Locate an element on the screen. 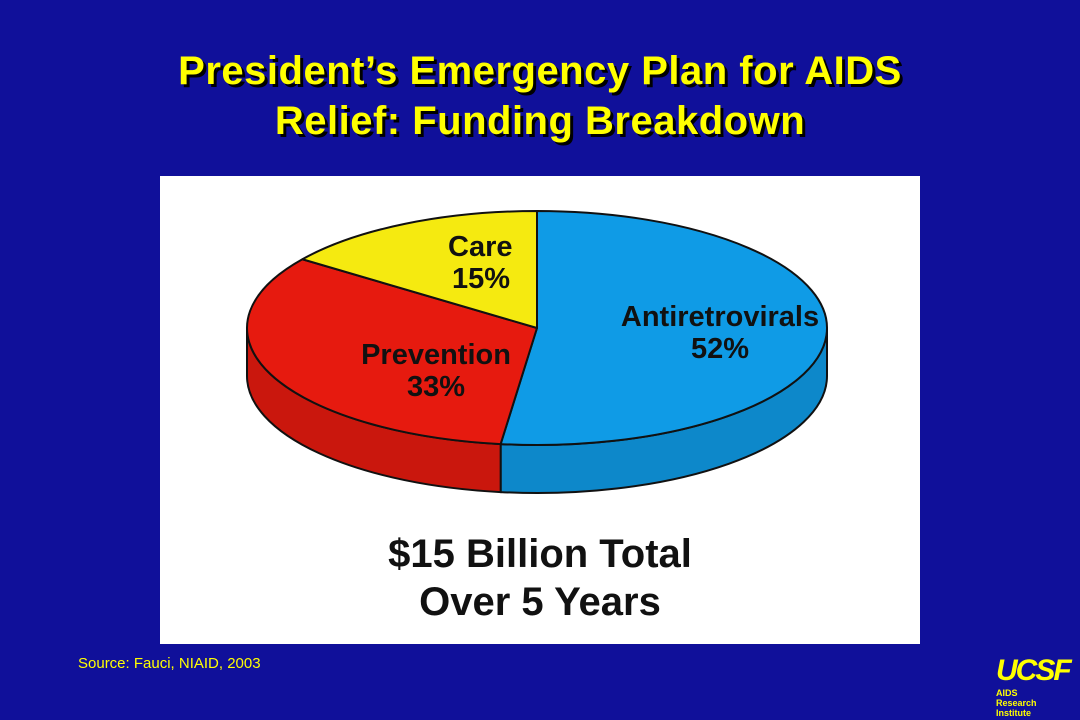 This screenshot has height=720, width=1080. slice-label-antiretrovirals: Antiretrovirals is located at coordinates (720, 317).